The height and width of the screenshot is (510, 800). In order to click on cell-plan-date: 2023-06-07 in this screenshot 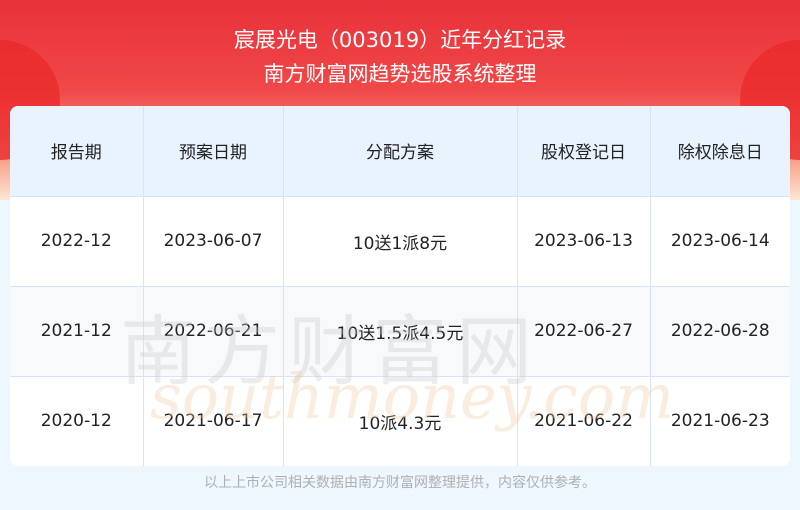, I will do `click(213, 241)`.